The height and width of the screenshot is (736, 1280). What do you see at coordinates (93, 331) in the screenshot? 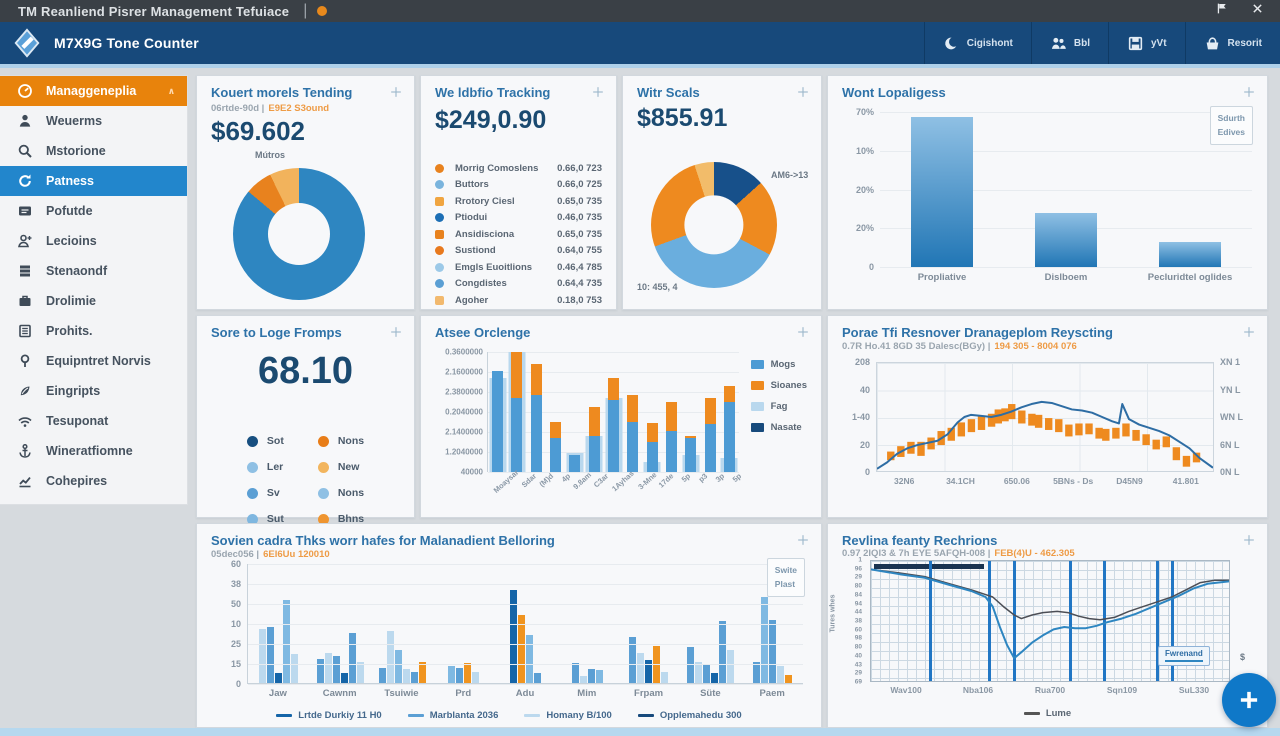
I see `sidebar-item-9: Prohits.` at bounding box center [93, 331].